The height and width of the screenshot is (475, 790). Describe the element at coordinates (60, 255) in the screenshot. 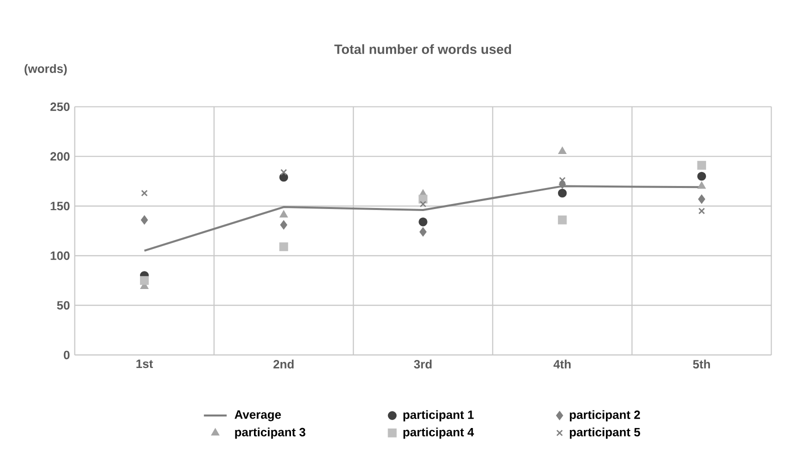

I see `y-tick-label: 100` at that location.